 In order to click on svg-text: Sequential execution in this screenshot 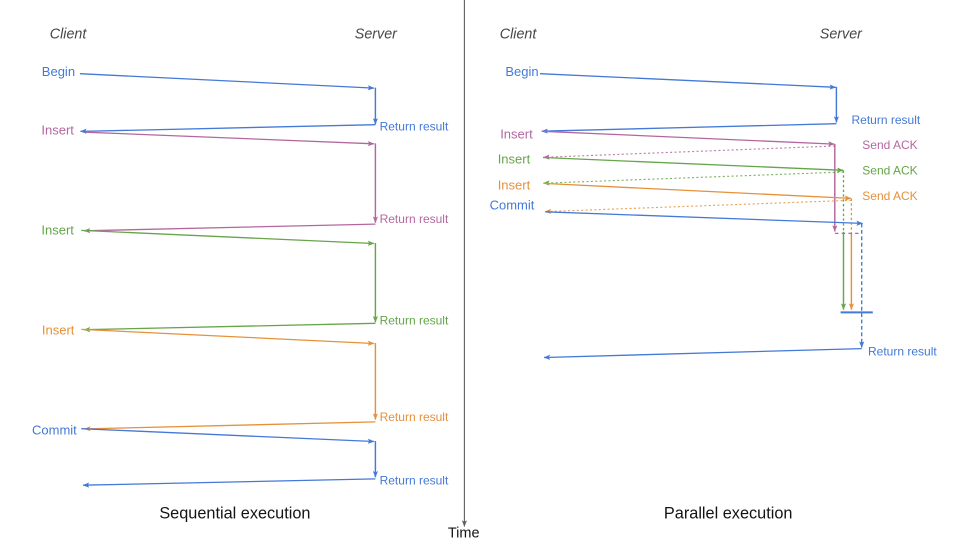, I will do `click(234, 514)`.